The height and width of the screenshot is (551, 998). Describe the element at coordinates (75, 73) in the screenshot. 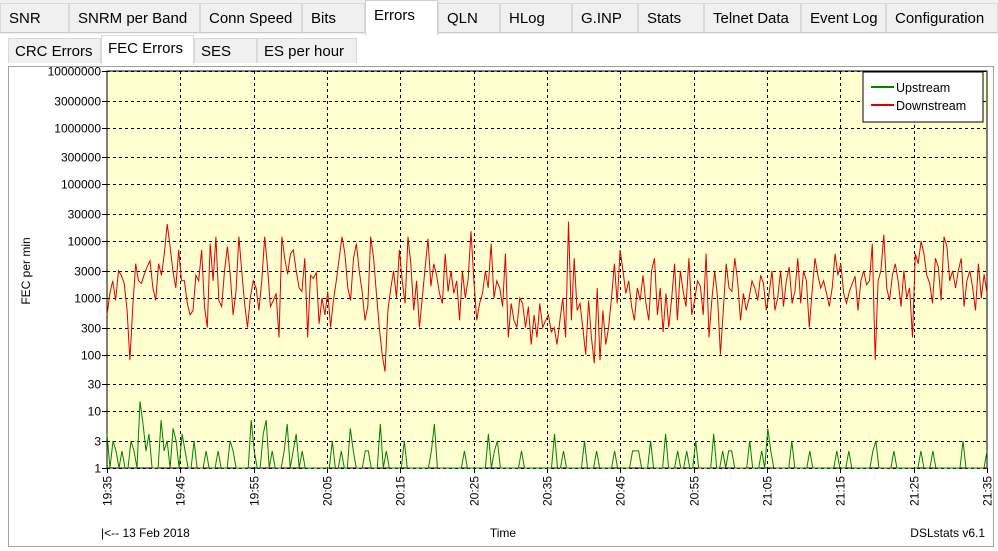

I see `y-tick-label: 10000000` at that location.